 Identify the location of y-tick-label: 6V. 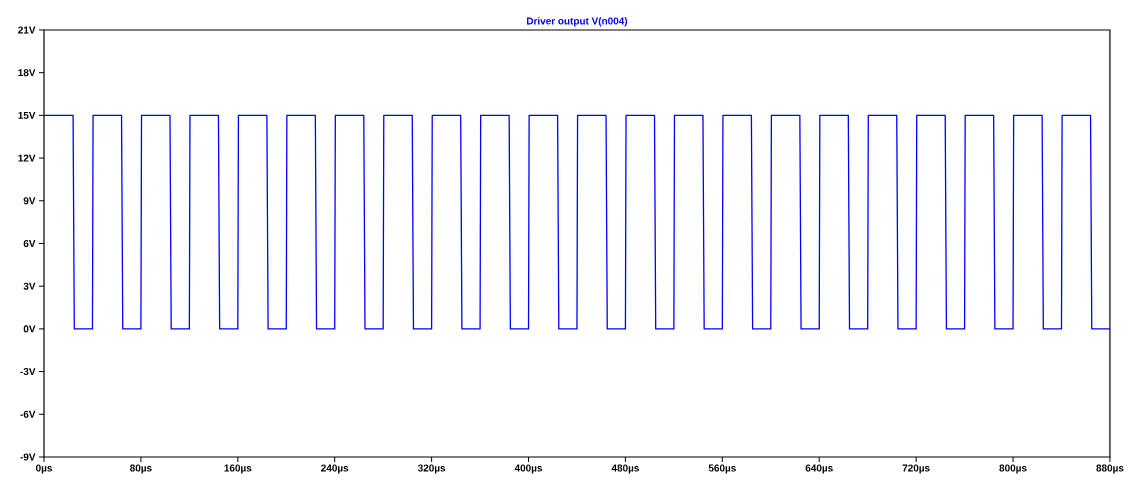
(29, 243).